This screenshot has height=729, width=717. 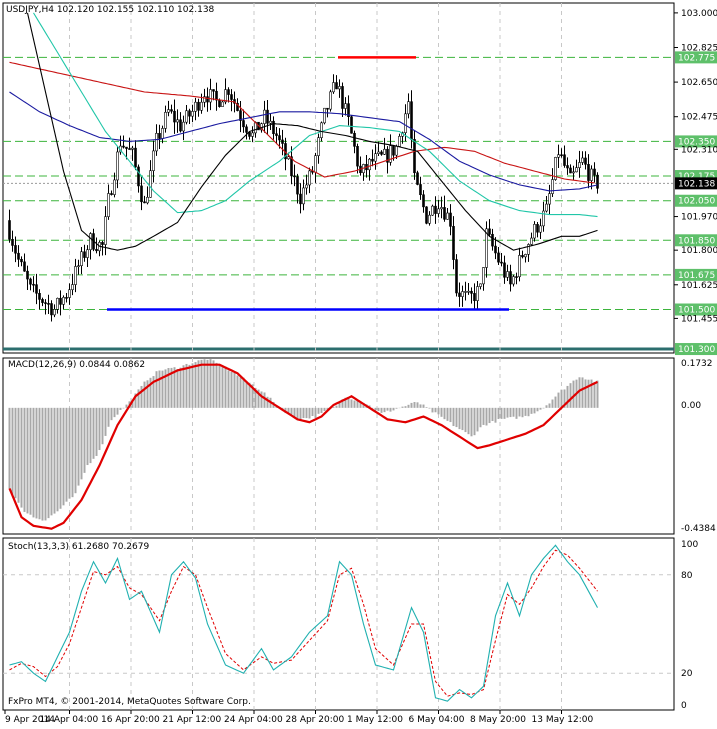 I want to click on price-tick-label: 101.800, so click(x=699, y=251).